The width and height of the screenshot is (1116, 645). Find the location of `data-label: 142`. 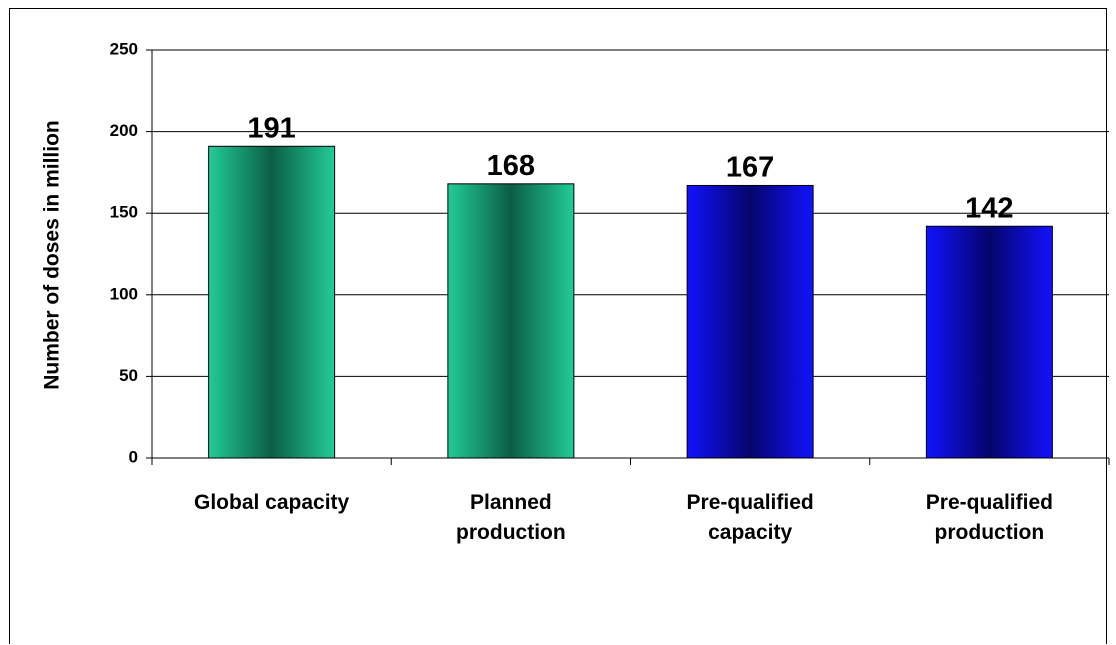

data-label: 142 is located at coordinates (989, 208).